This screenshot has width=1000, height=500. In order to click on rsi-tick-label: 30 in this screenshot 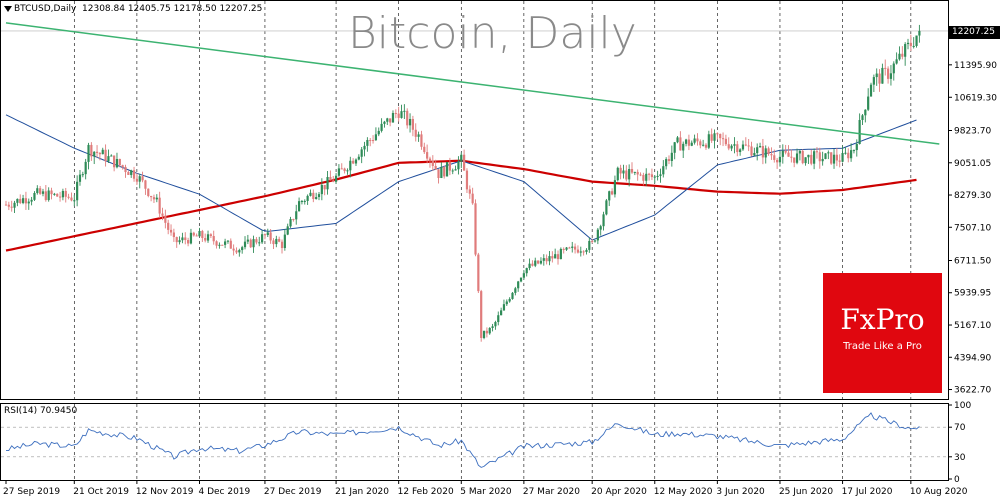, I will do `click(960, 458)`.